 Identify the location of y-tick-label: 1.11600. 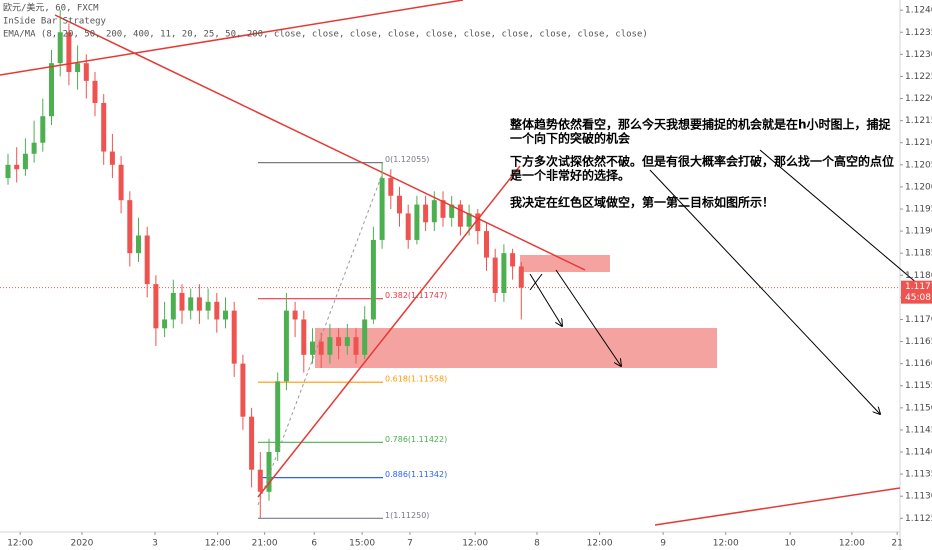
(918, 364).